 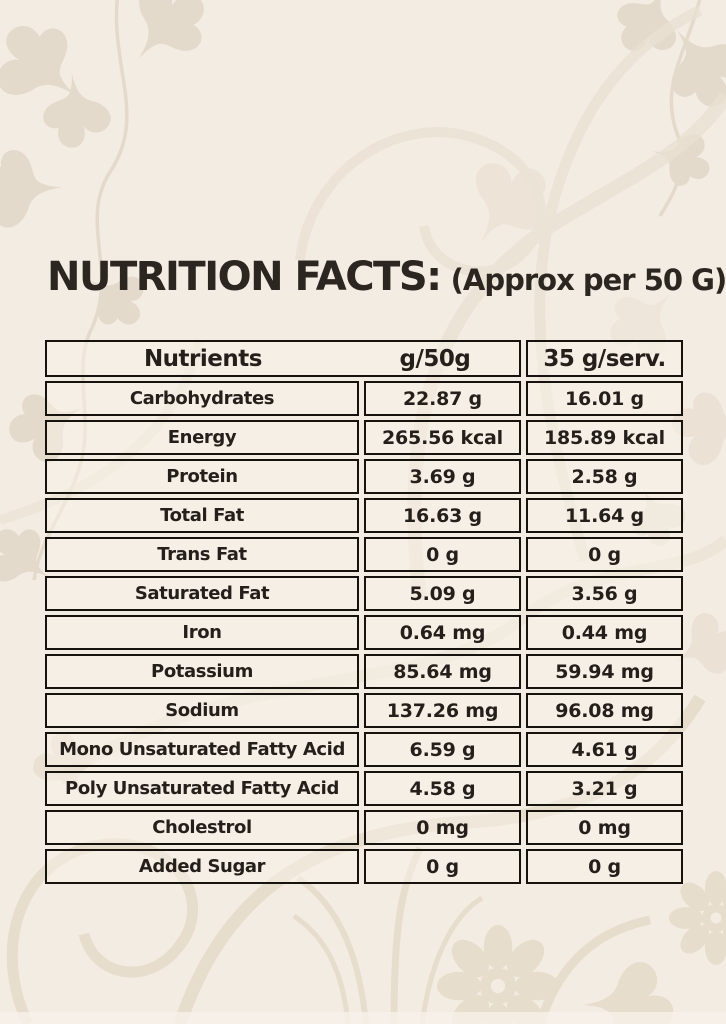 I want to click on table-header-row: Nutrients g/50g 35 g/serv., so click(x=364, y=358).